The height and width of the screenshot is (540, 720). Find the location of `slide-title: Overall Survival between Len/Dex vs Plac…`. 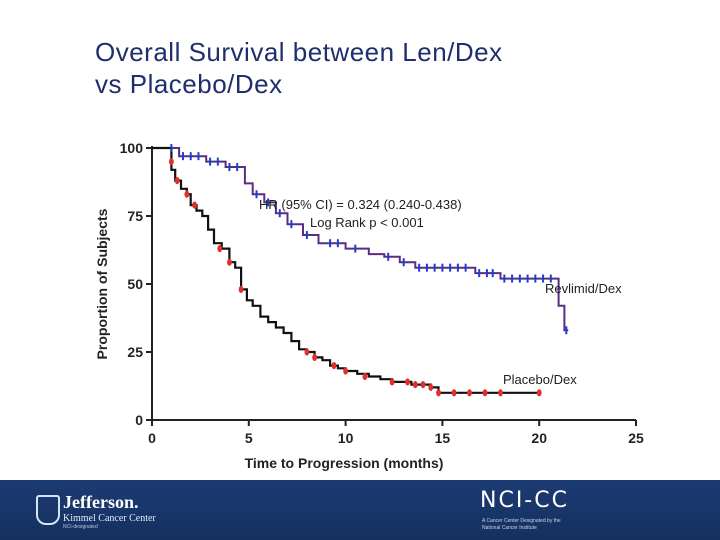

slide-title: Overall Survival between Len/Dex vs Plac… is located at coordinates (375, 68).